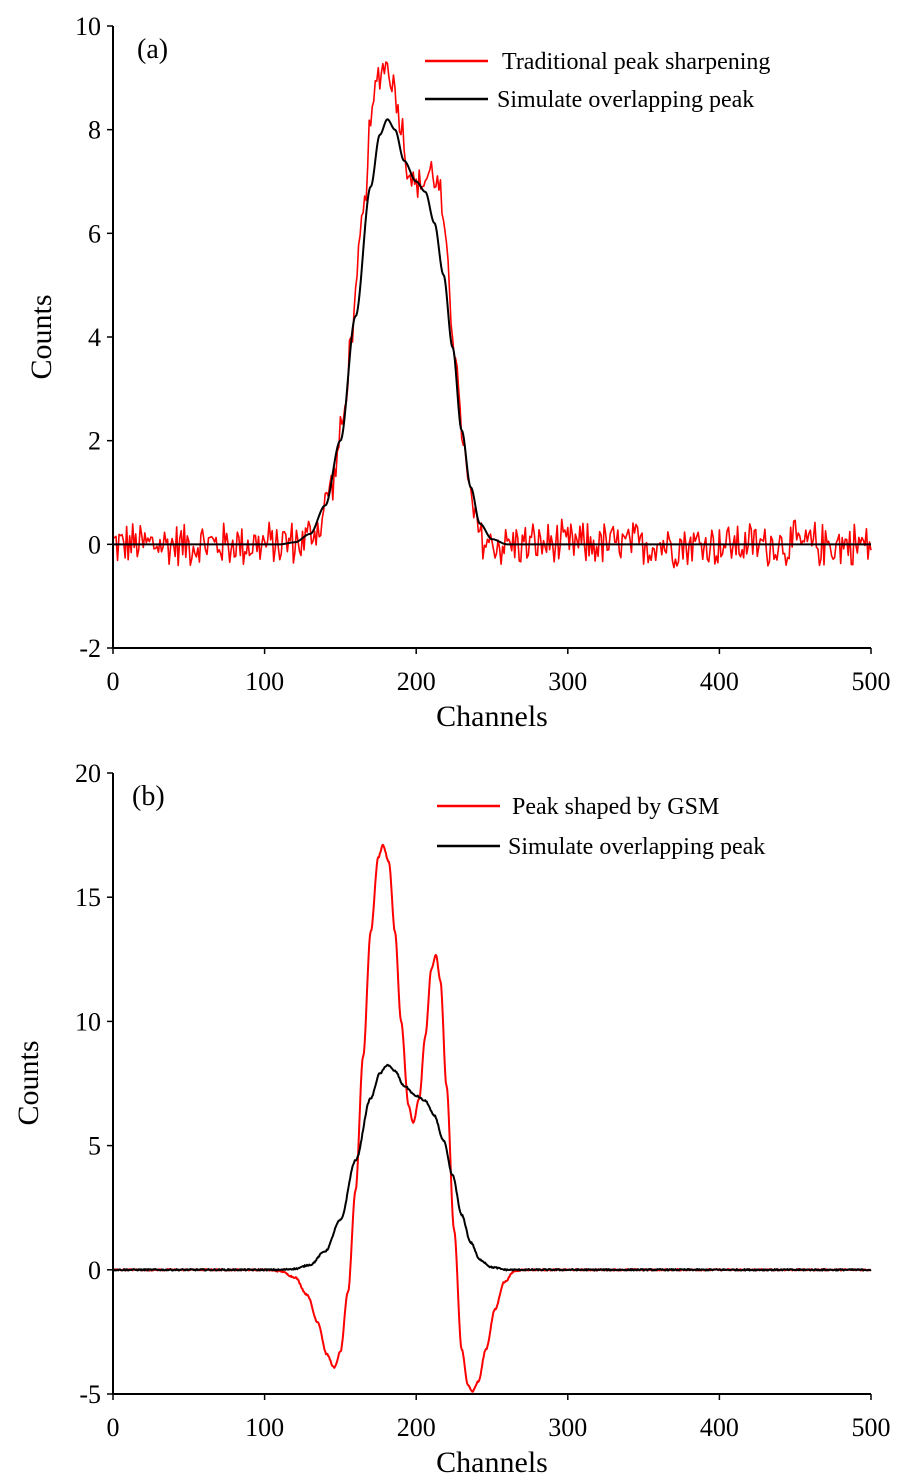 The image size is (900, 1484). What do you see at coordinates (94, 337) in the screenshot?
I see `panel-a-y-tick-label: 4` at bounding box center [94, 337].